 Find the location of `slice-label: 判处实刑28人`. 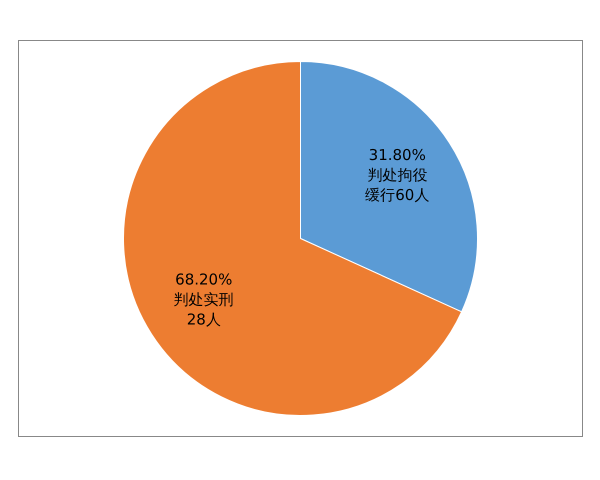

slice-label: 判处实刑28人 is located at coordinates (204, 309).